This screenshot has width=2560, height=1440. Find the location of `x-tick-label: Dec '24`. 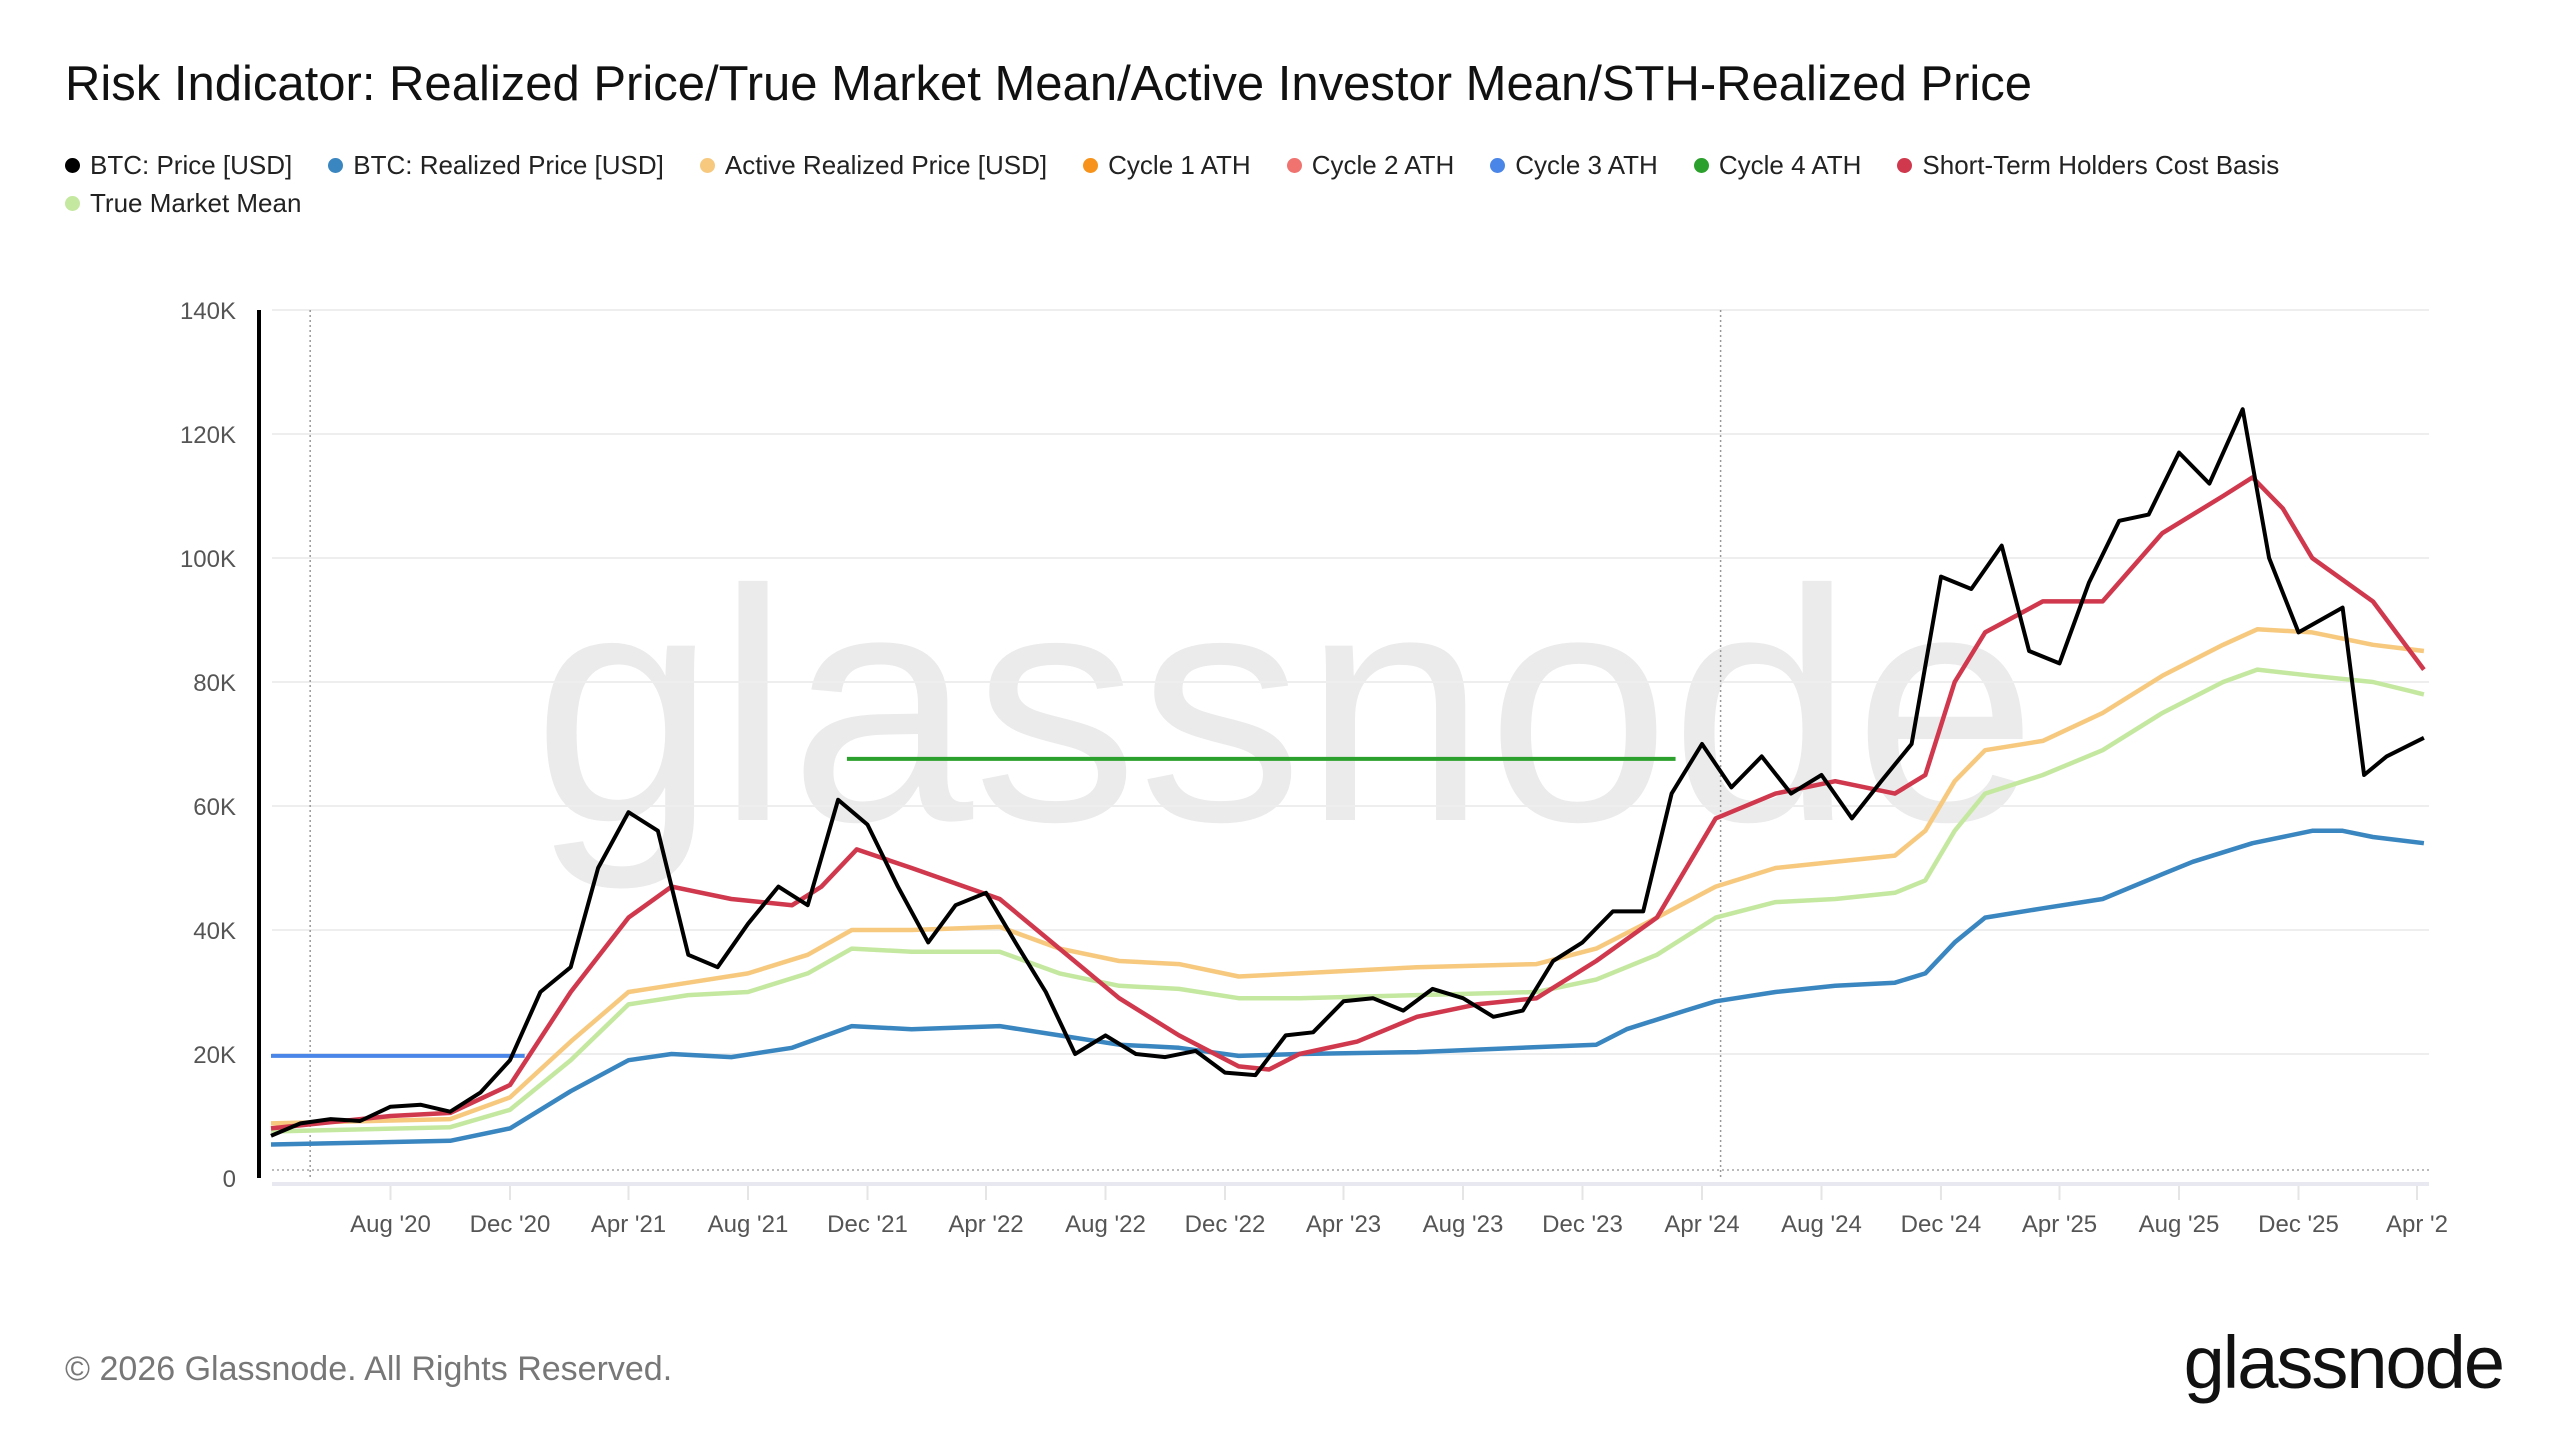

x-tick-label: Dec '24 is located at coordinates (1941, 1224).